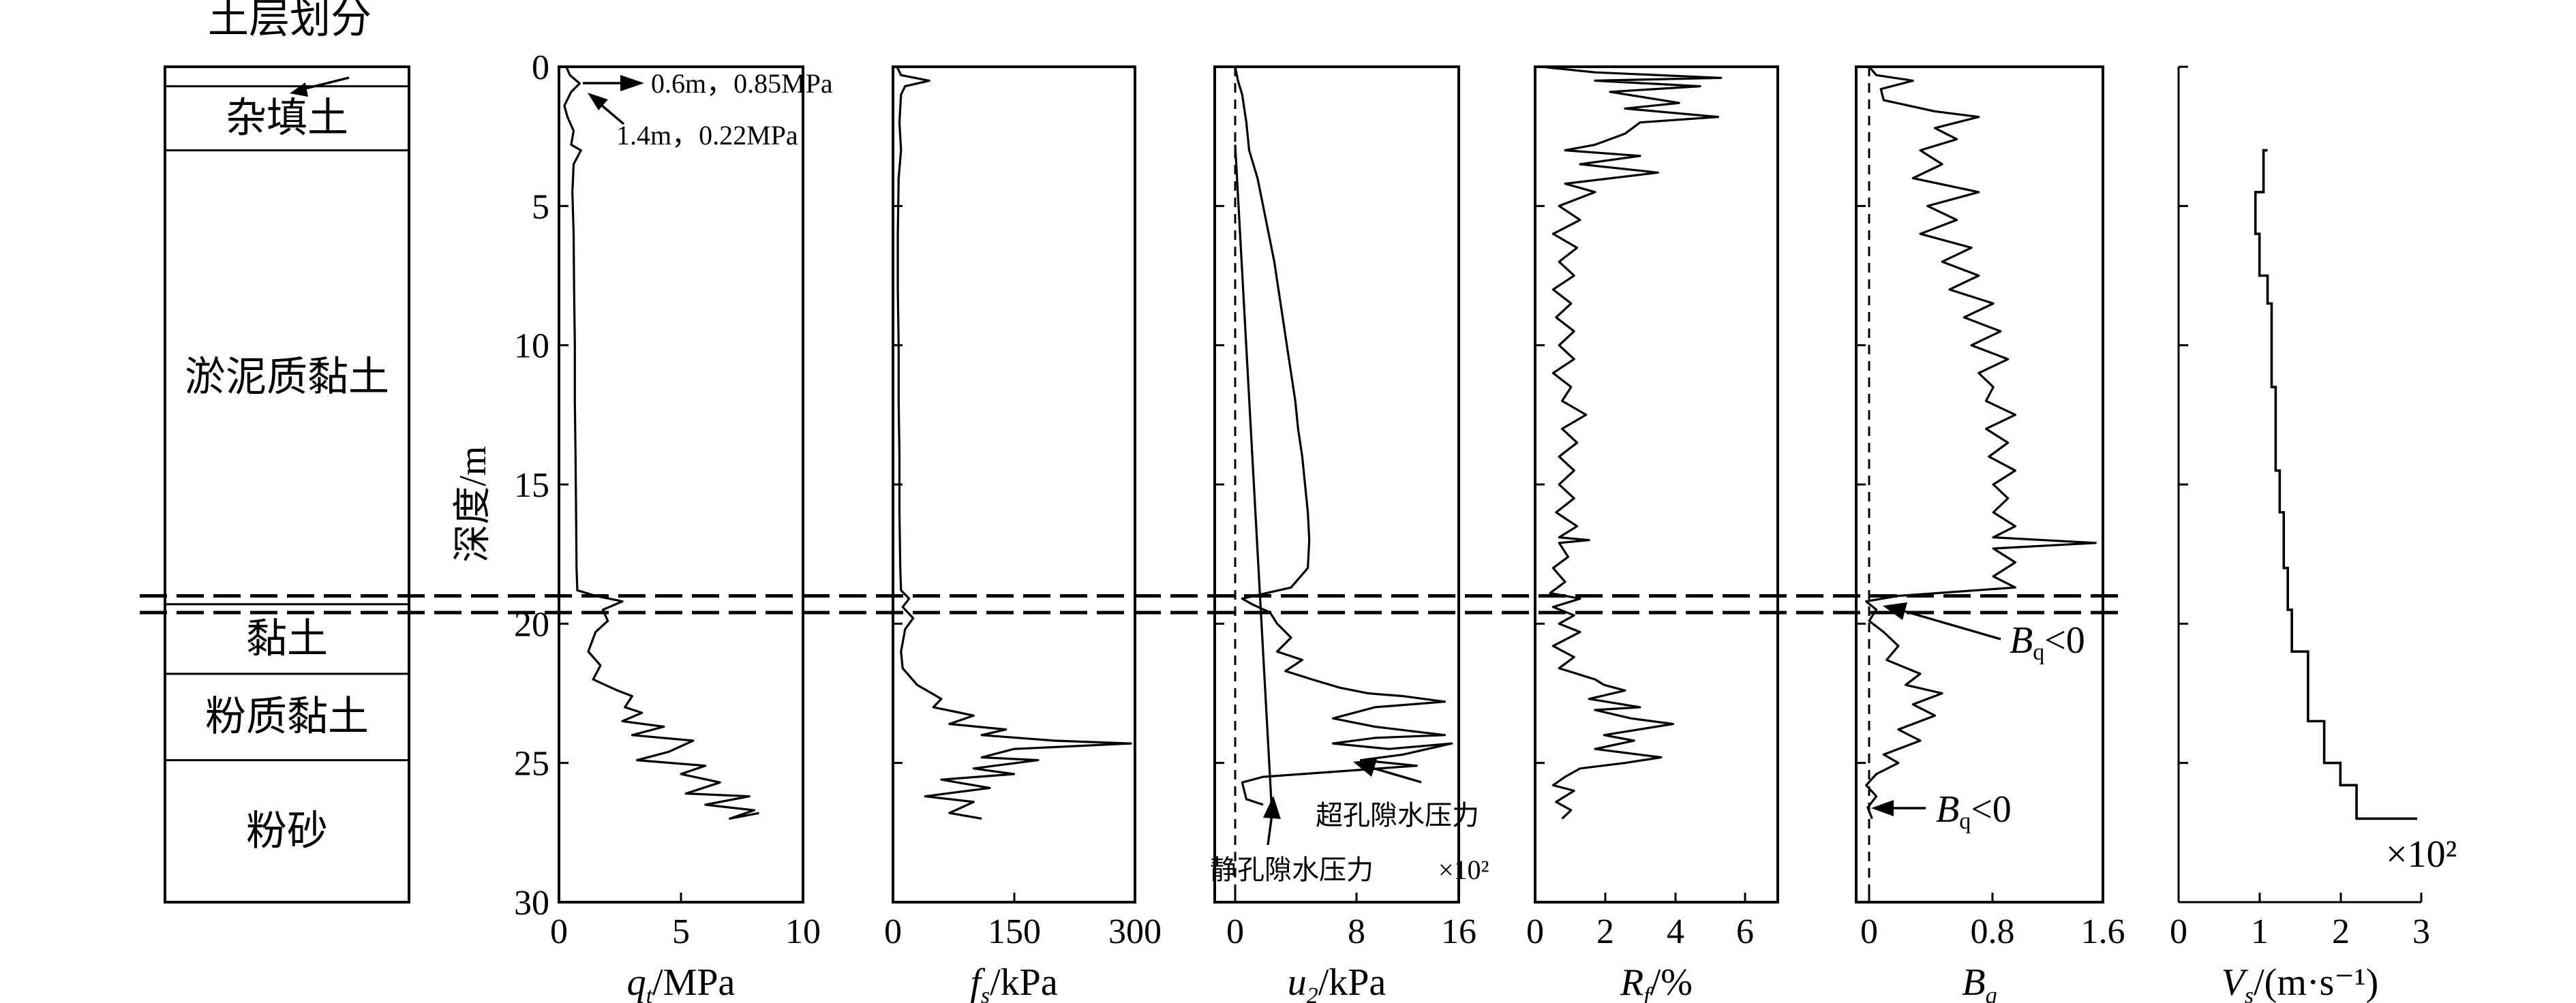  I want to click on vs-series, so click(2336, 484).